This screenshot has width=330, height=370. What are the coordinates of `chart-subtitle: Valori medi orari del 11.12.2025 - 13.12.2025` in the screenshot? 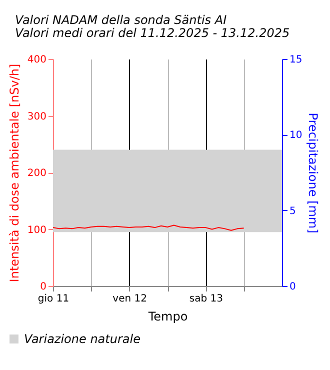 It's located at (152, 33).